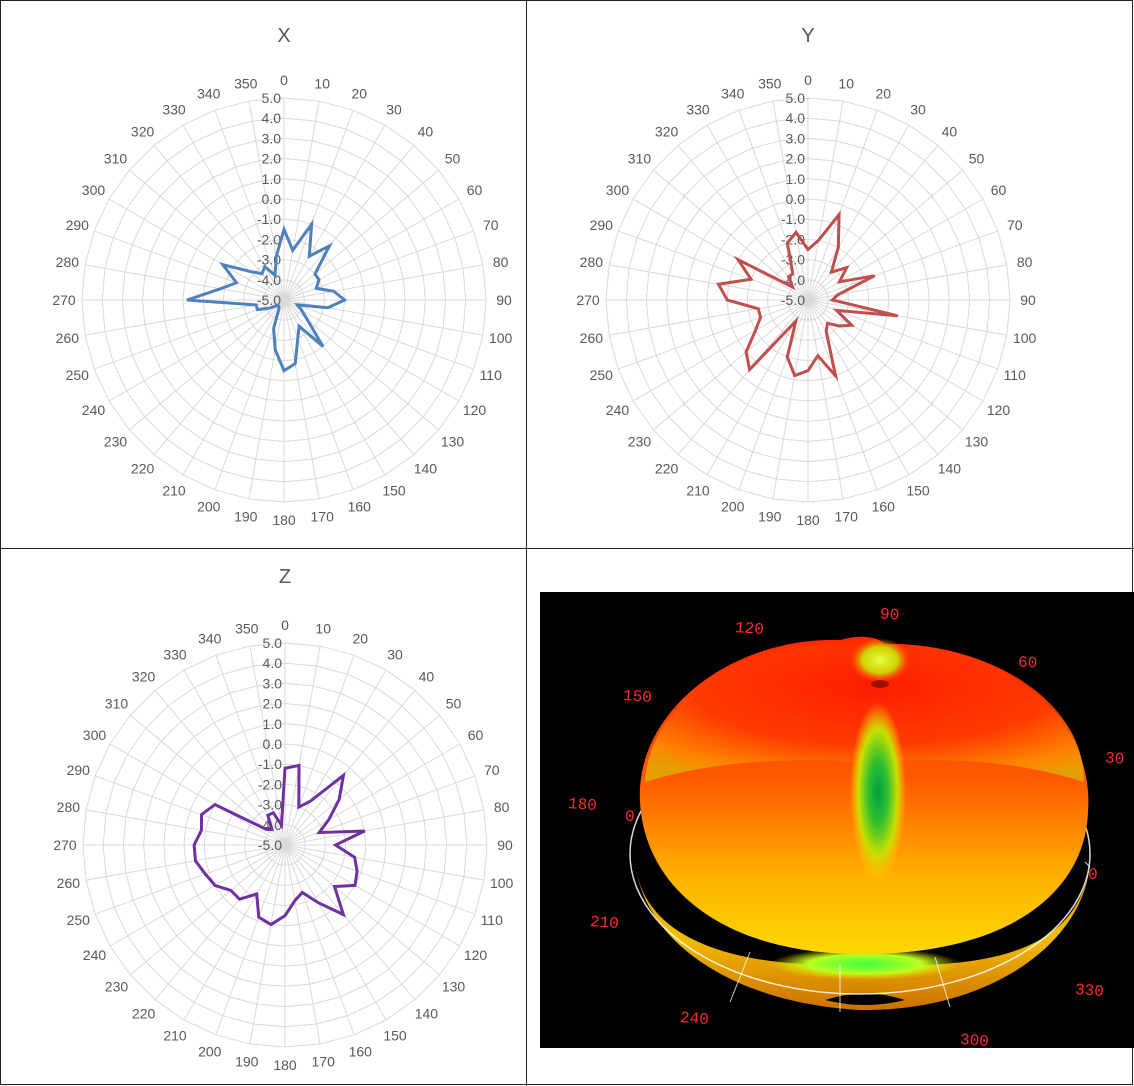 The image size is (1134, 1086). Describe the element at coordinates (999, 190) in the screenshot. I see `angle-tick-label: 60` at that location.